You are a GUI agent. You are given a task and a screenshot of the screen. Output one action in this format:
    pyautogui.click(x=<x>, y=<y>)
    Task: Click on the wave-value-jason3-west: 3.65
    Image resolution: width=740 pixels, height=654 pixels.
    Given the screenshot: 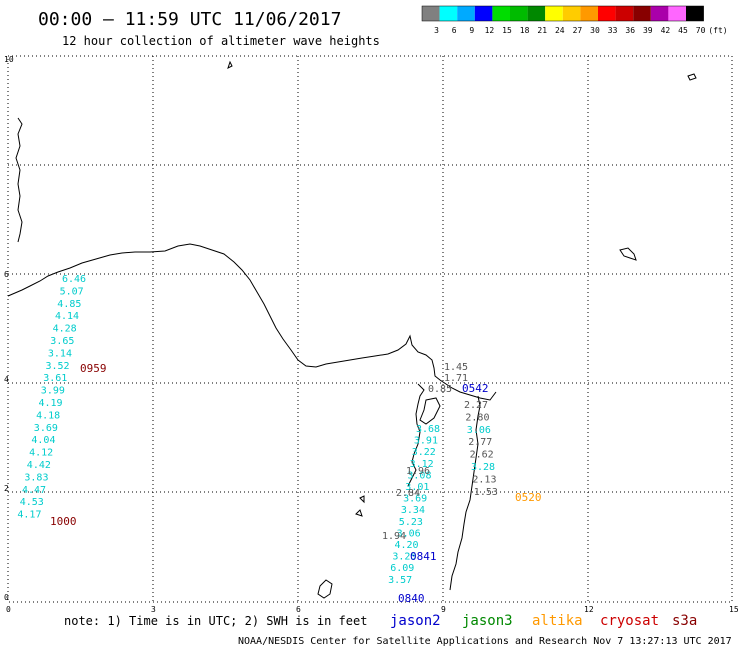 What is the action you would take?
    pyautogui.click(x=62, y=341)
    